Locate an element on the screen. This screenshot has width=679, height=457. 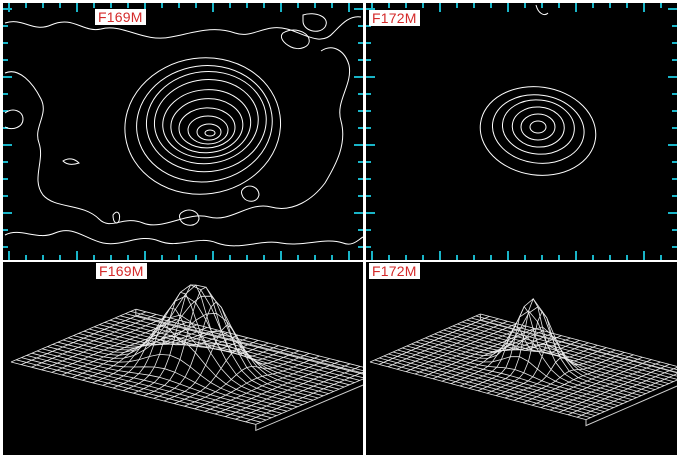
panel-label-f169m-contour: F169M is located at coordinates (120, 17).